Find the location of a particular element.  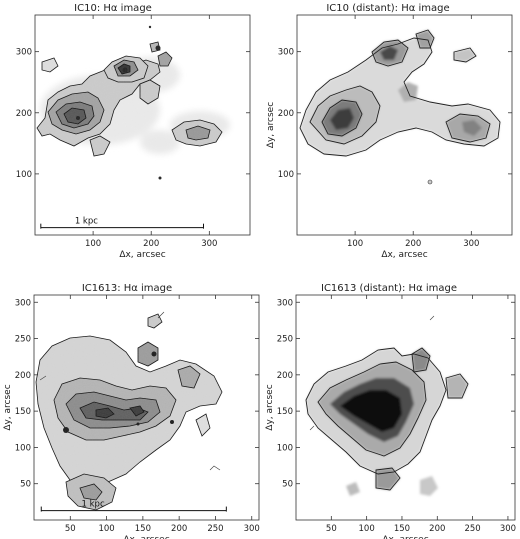

panel-title: IC1613 (distant): Hα image is located at coordinates (389, 288).